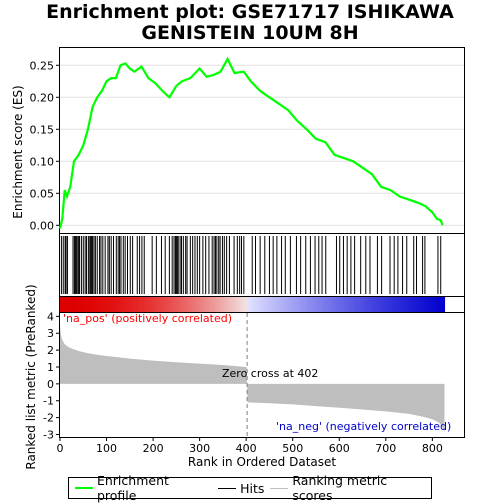  Describe the element at coordinates (42, 65) in the screenshot. I see `es-y-tick-label: 0.25` at that location.